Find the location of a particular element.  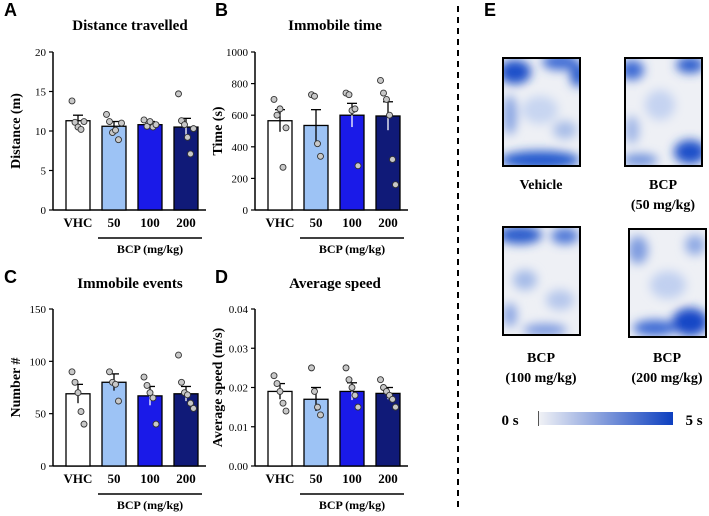

heatmap-label-bcp100-dose: (100 mg/kg) is located at coordinates (541, 378).